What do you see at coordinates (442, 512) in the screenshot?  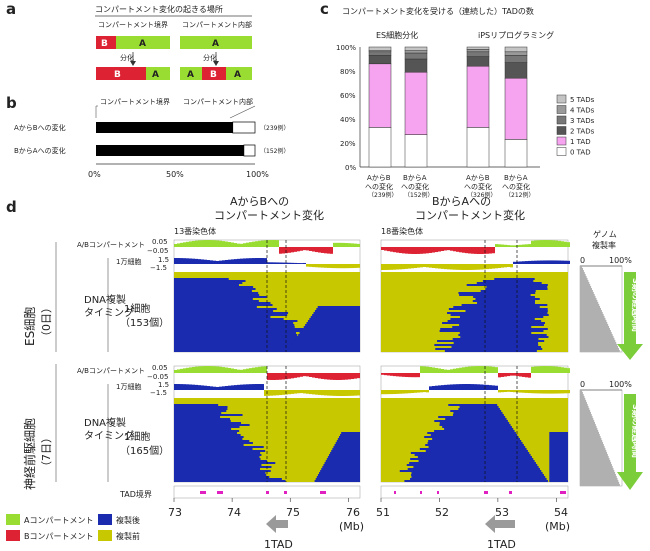 I see `d-xr-1: 52` at bounding box center [442, 512].